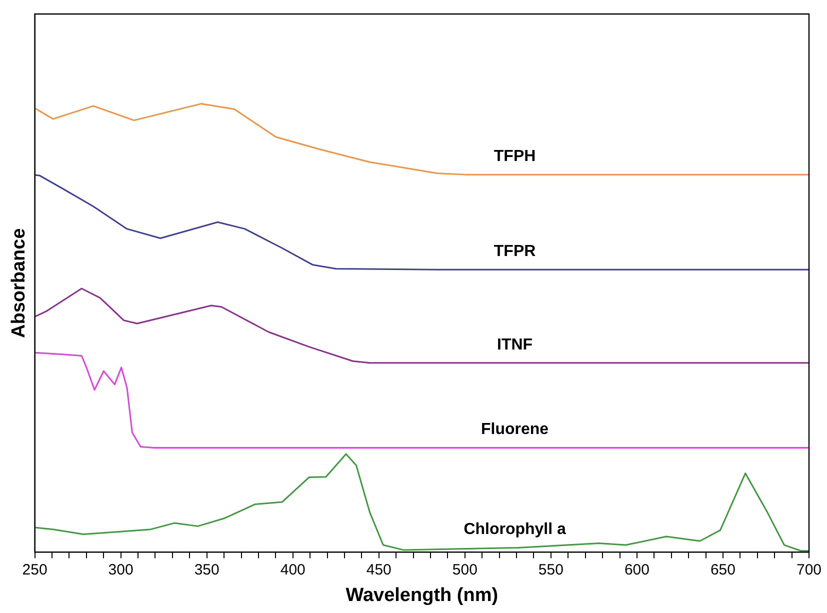 The image size is (827, 613). Describe the element at coordinates (723, 569) in the screenshot. I see `x-tick-label: 650` at that location.